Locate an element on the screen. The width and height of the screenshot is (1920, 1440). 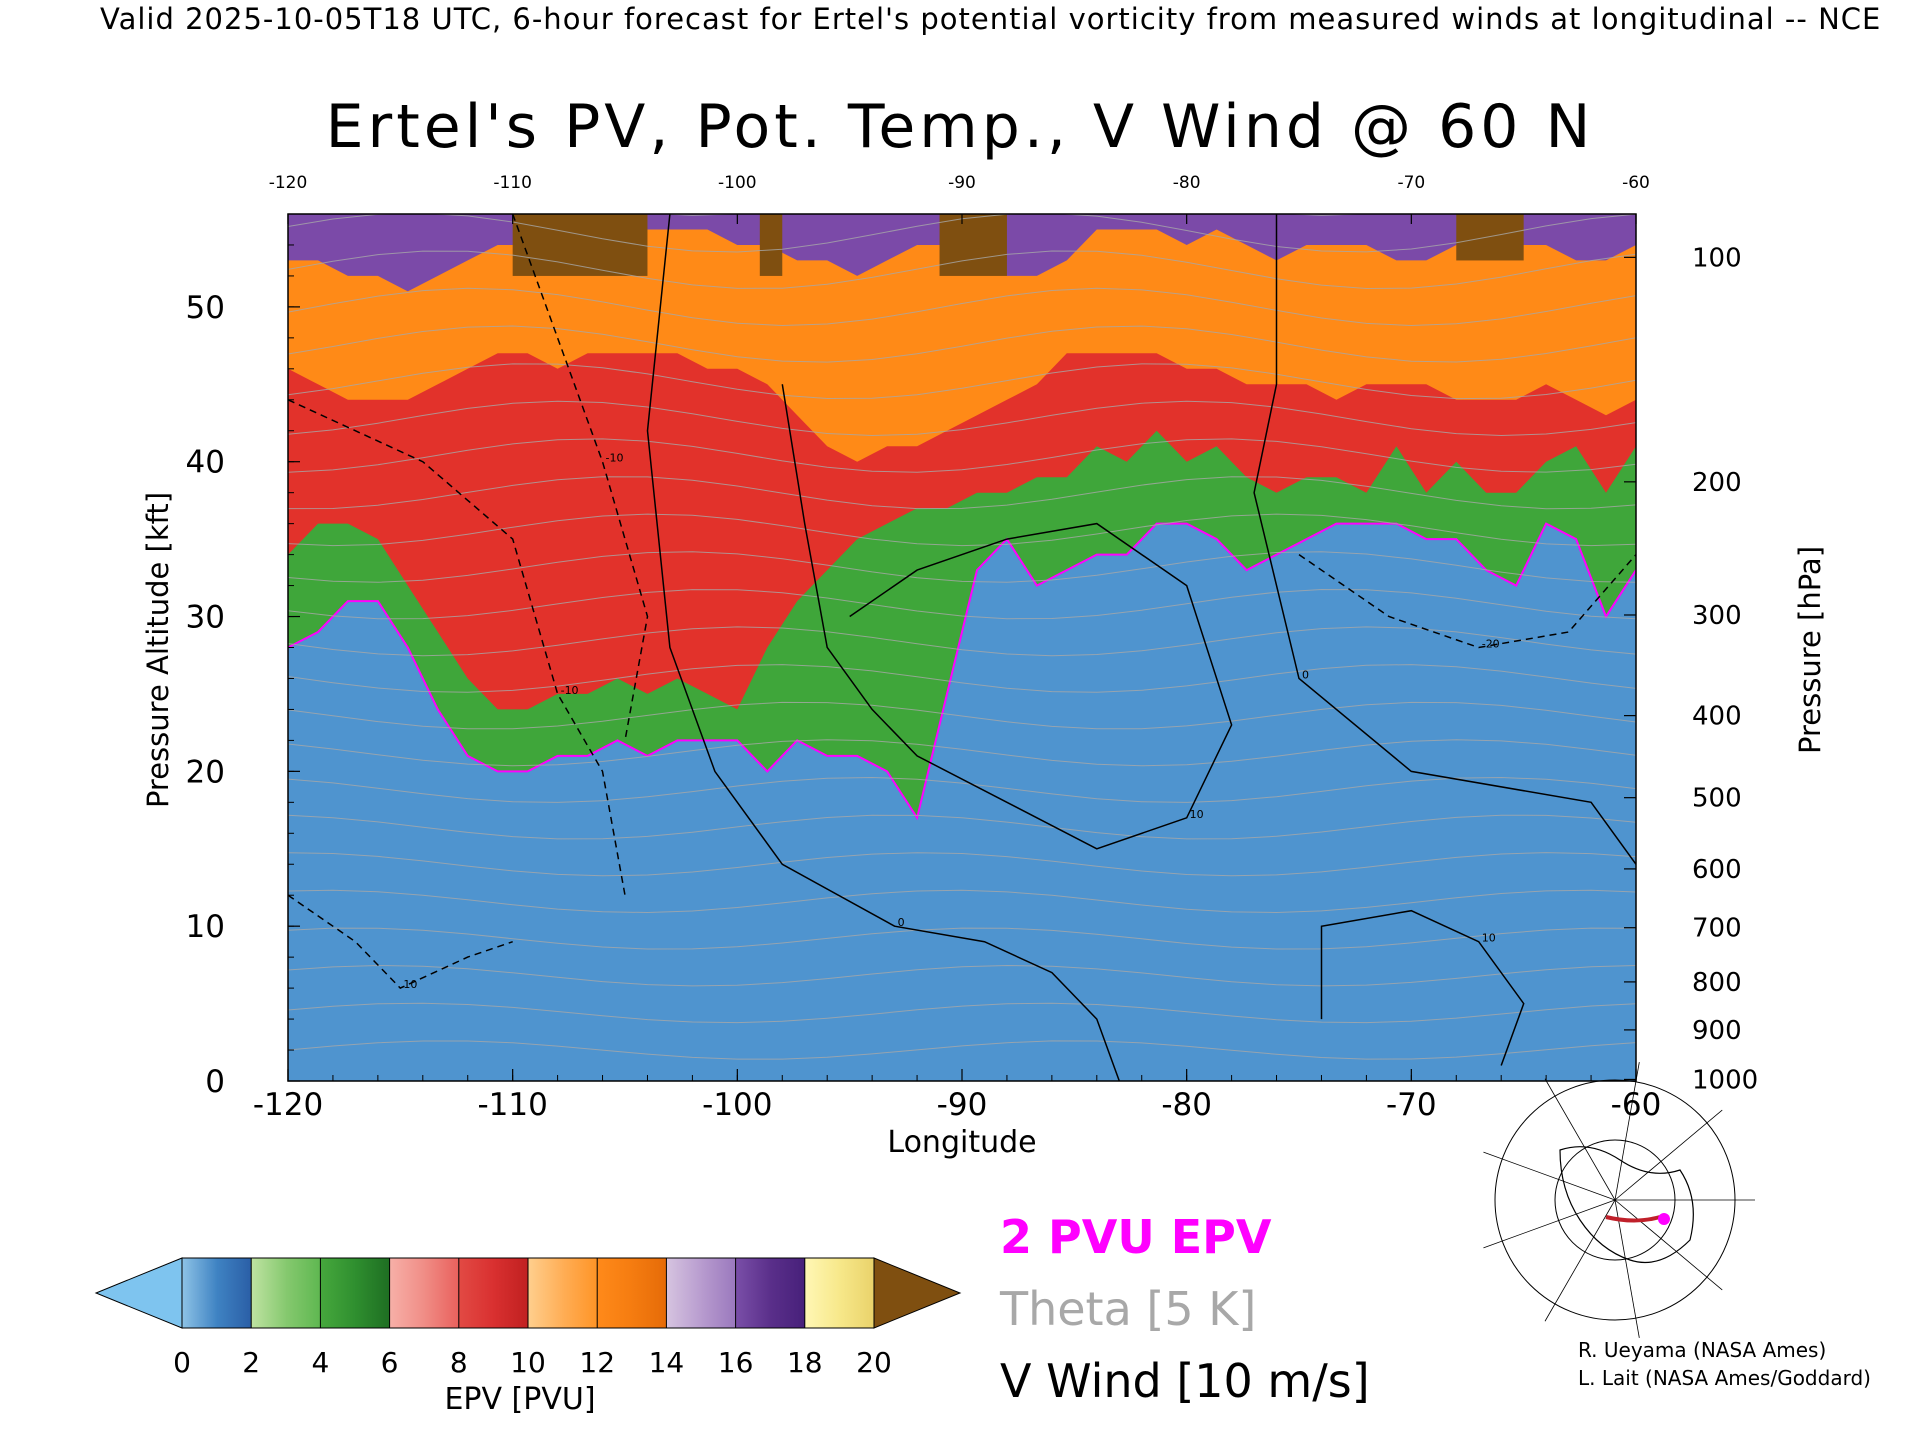
colorbar-tick-label-7: 14 is located at coordinates (667, 1362).